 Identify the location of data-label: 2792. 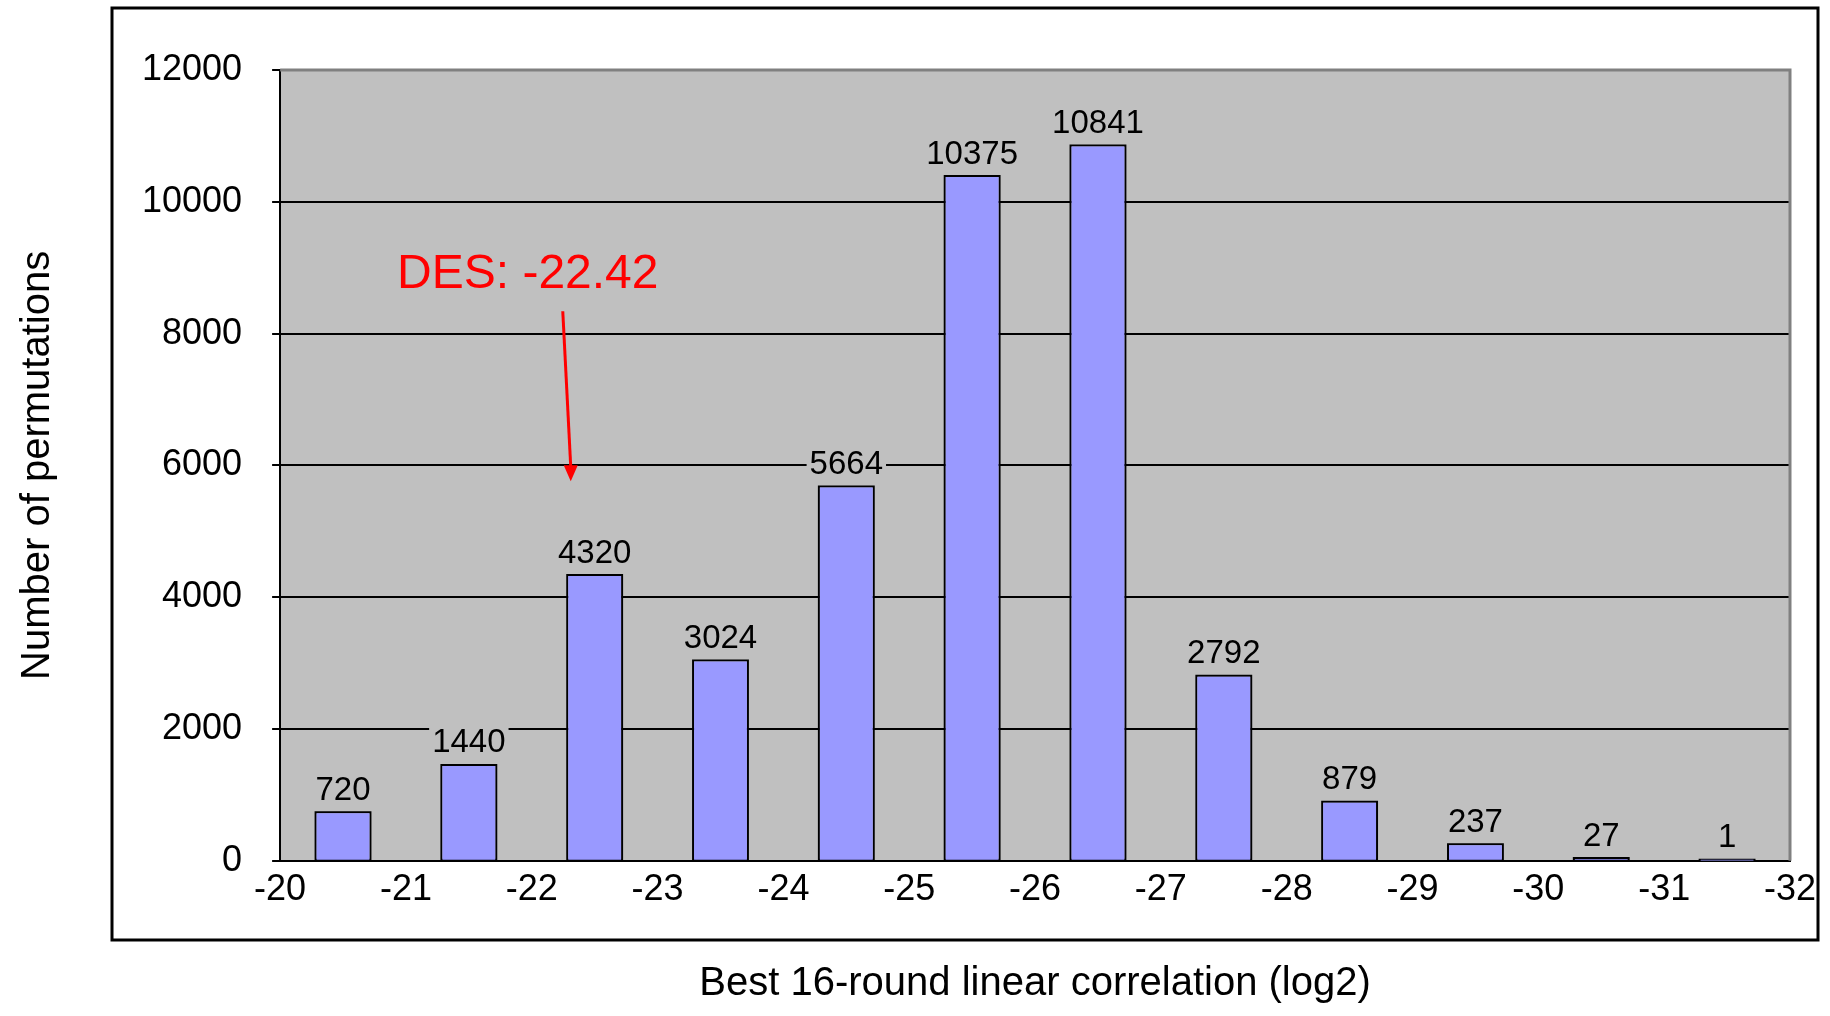
(1224, 652).